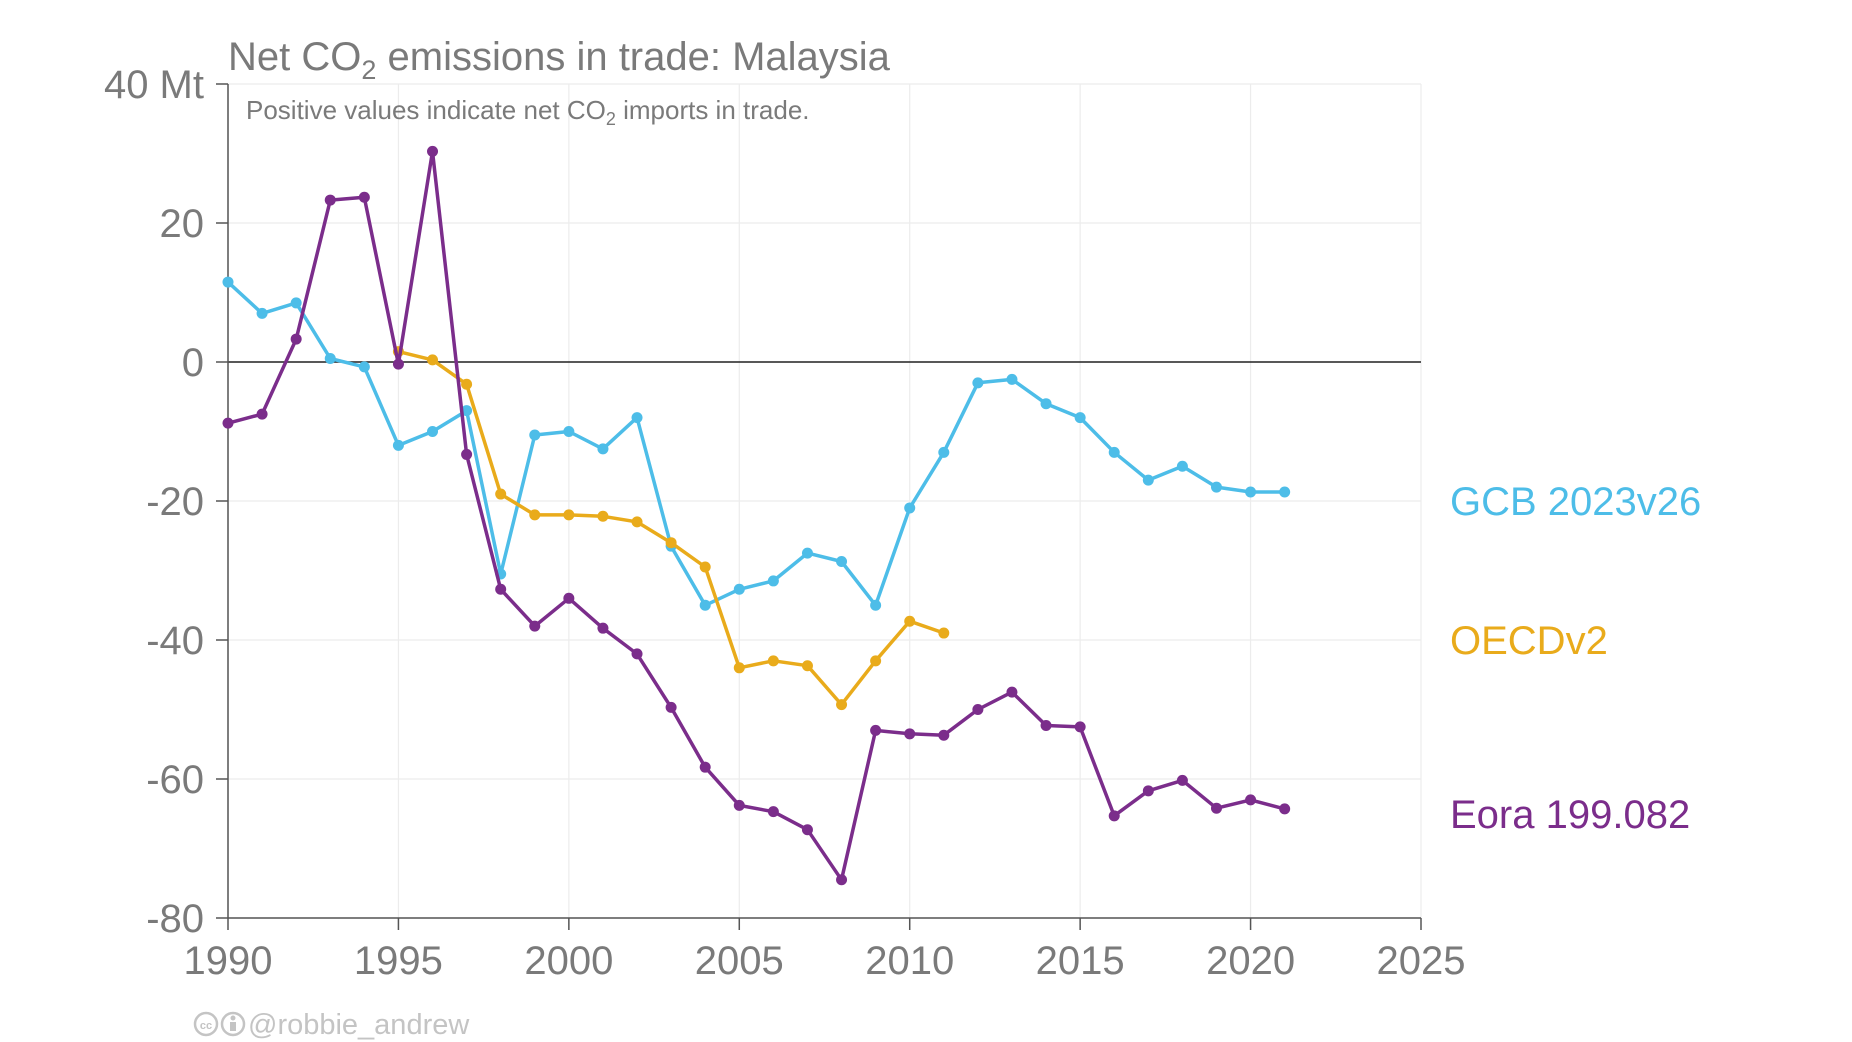  I want to click on x-tick-label: 2025, so click(1421, 961).